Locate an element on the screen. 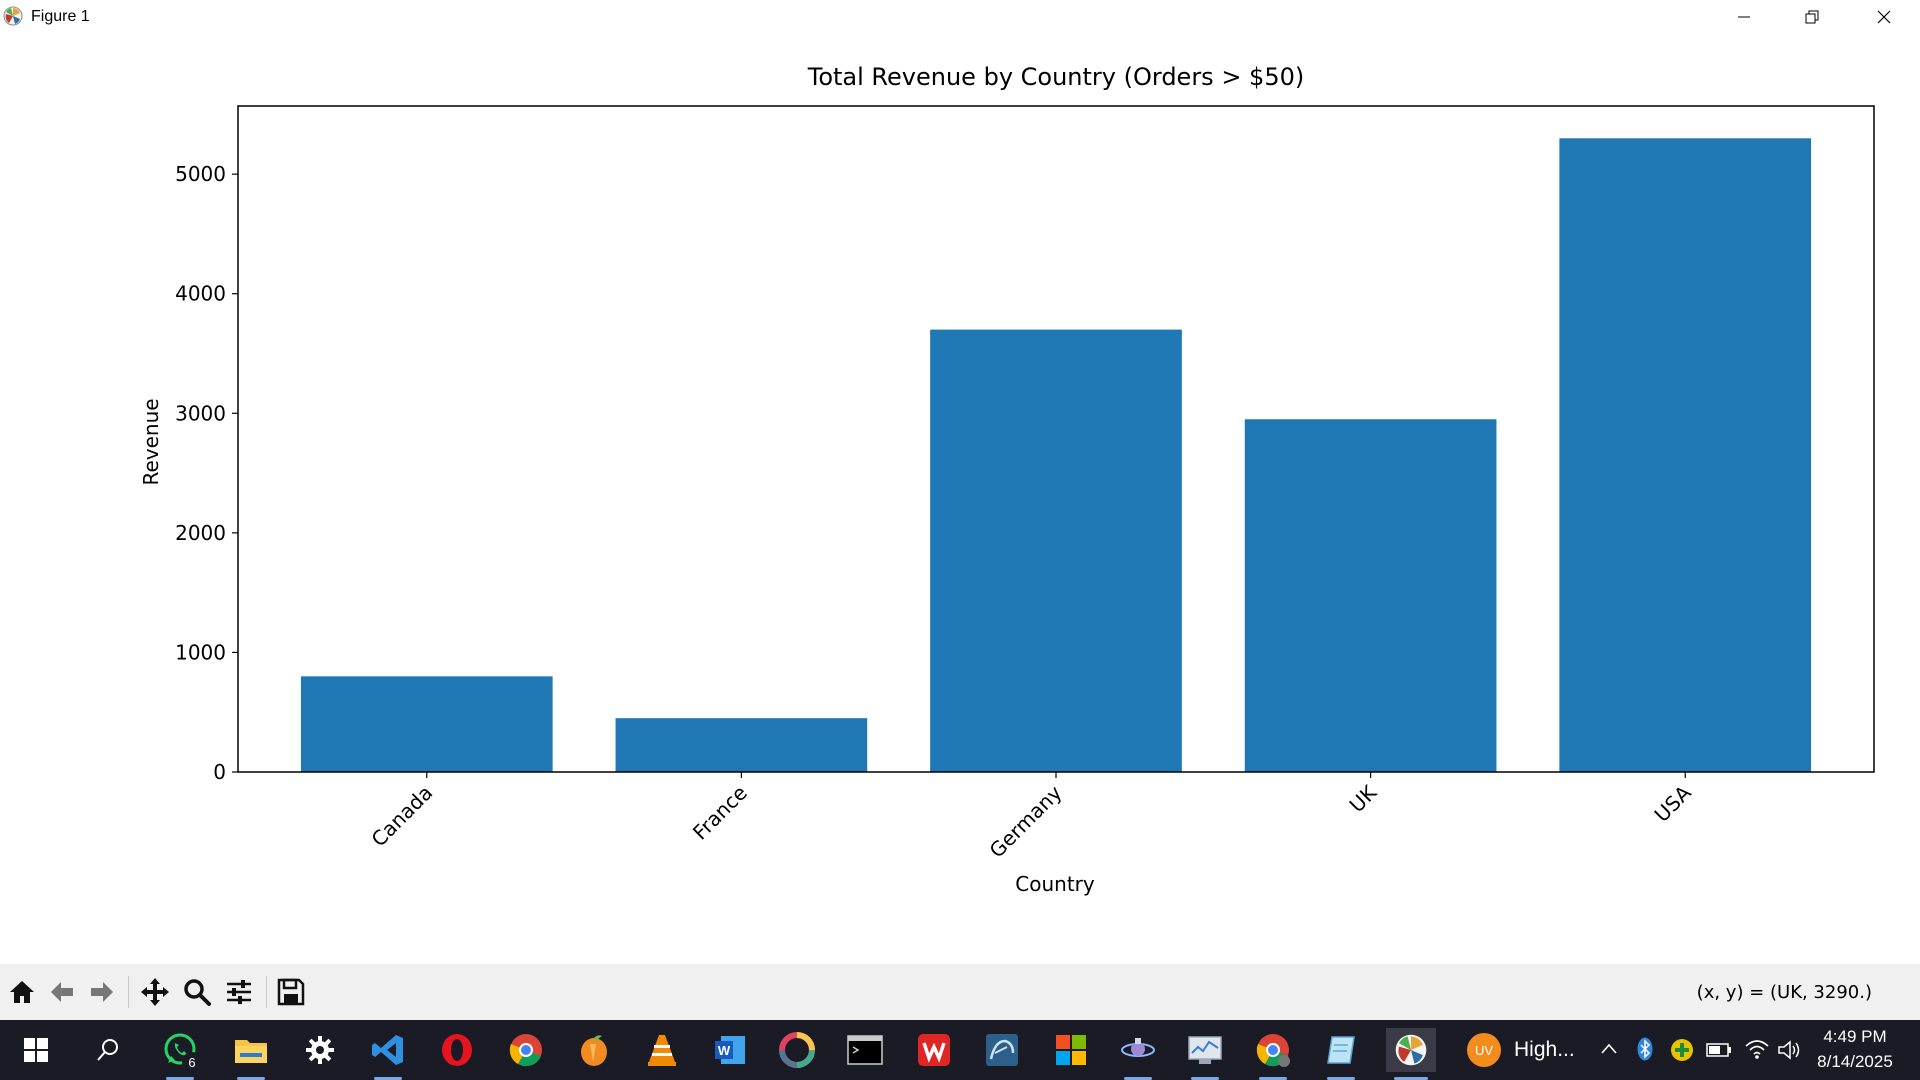 The image size is (1920, 1080). os-taskbar: 6 W is located at coordinates (960, 1050).